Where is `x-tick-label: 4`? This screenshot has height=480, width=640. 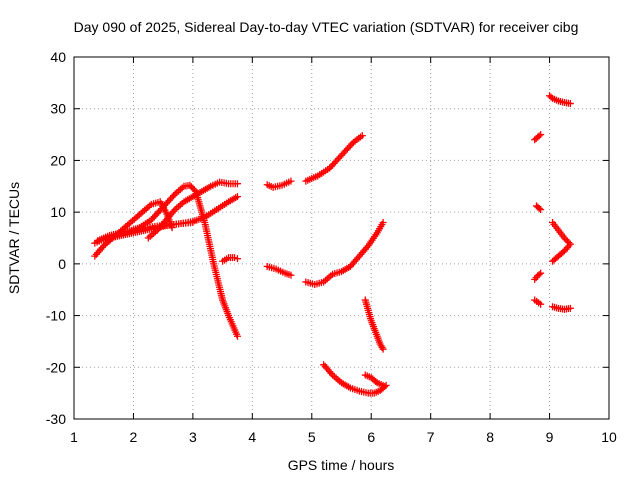 x-tick-label: 4 is located at coordinates (252, 437).